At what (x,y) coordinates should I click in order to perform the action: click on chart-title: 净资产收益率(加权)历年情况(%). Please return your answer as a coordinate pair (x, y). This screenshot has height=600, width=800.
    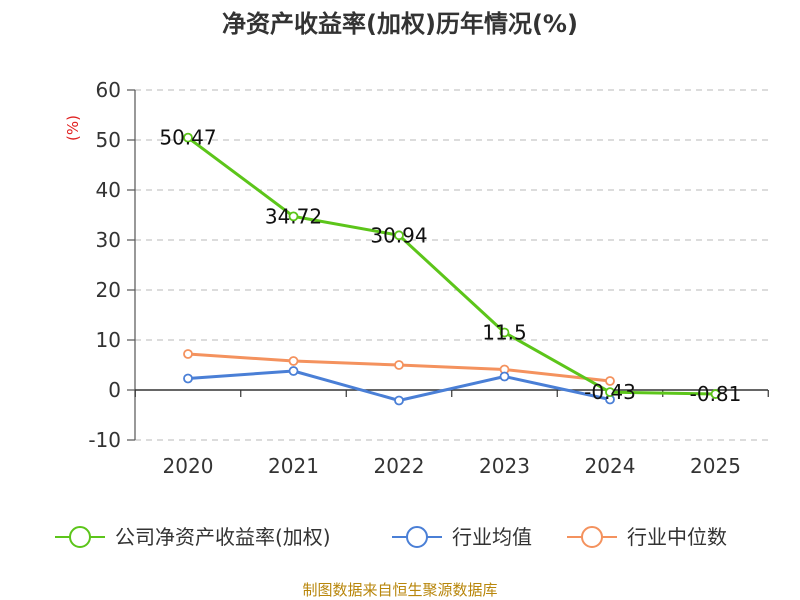
    Looking at the image, I should click on (400, 24).